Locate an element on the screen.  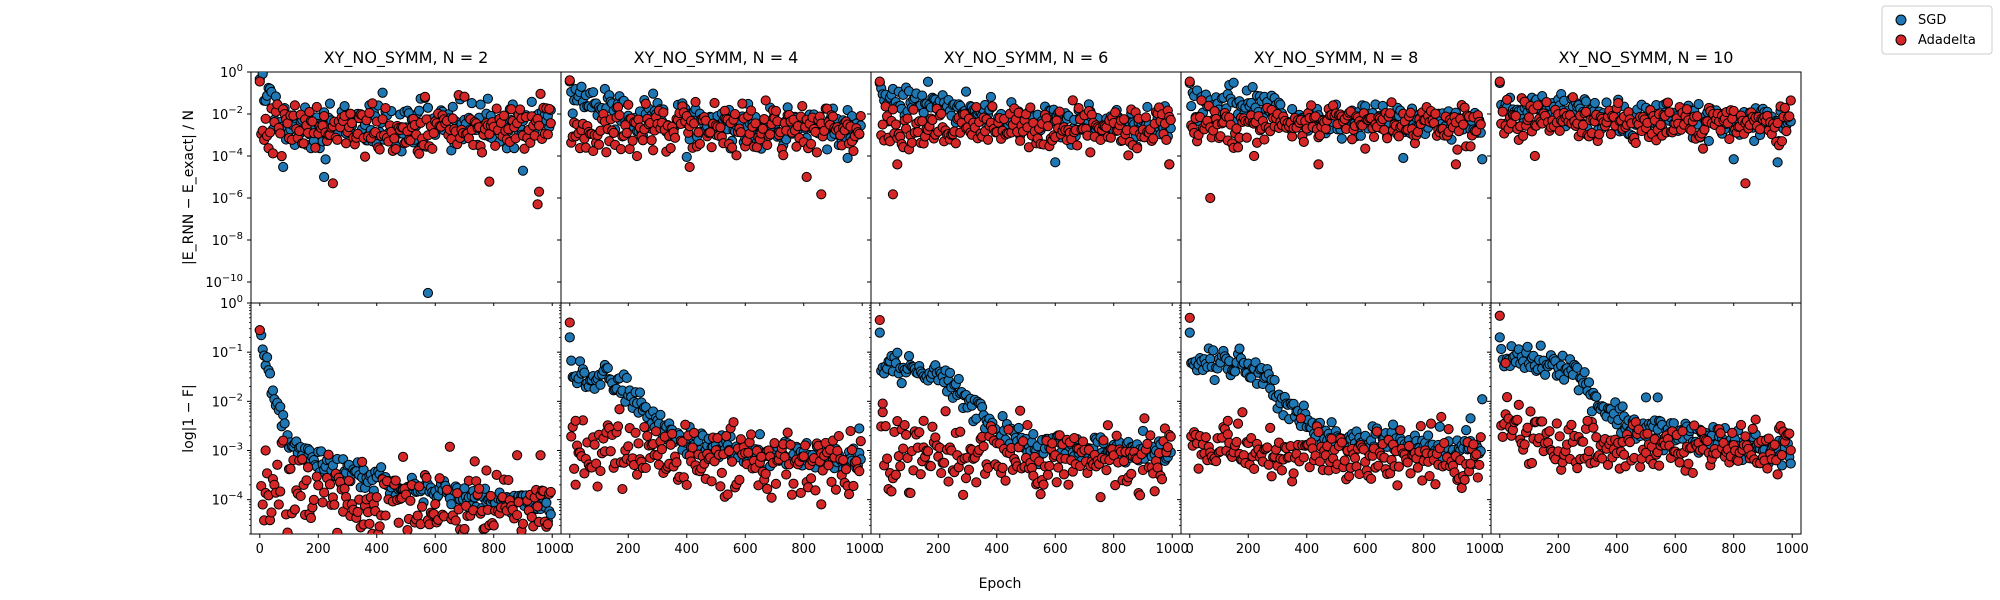
axes-frame is located at coordinates (1026, 418).